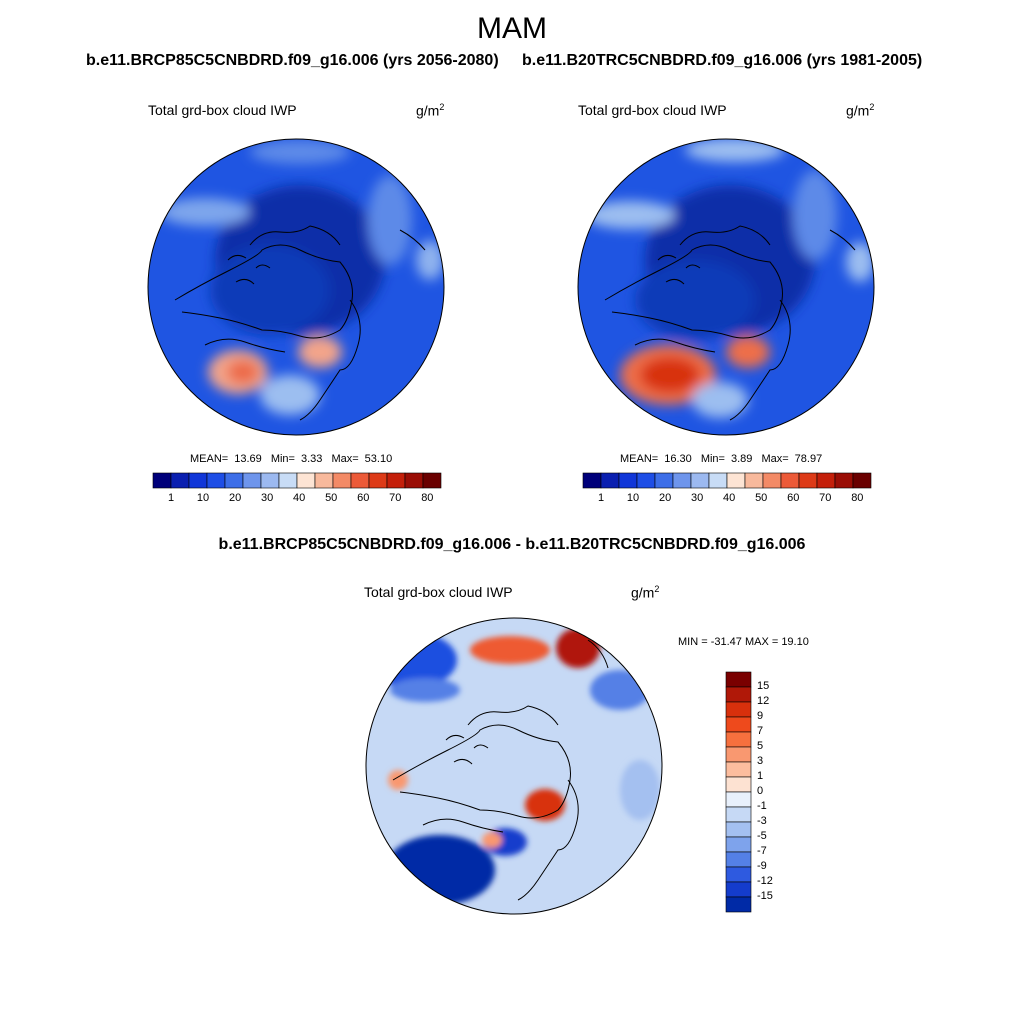 The image size is (1024, 1024). I want to click on left-variable-label: Total grd-box cloud IWP, so click(222, 110).